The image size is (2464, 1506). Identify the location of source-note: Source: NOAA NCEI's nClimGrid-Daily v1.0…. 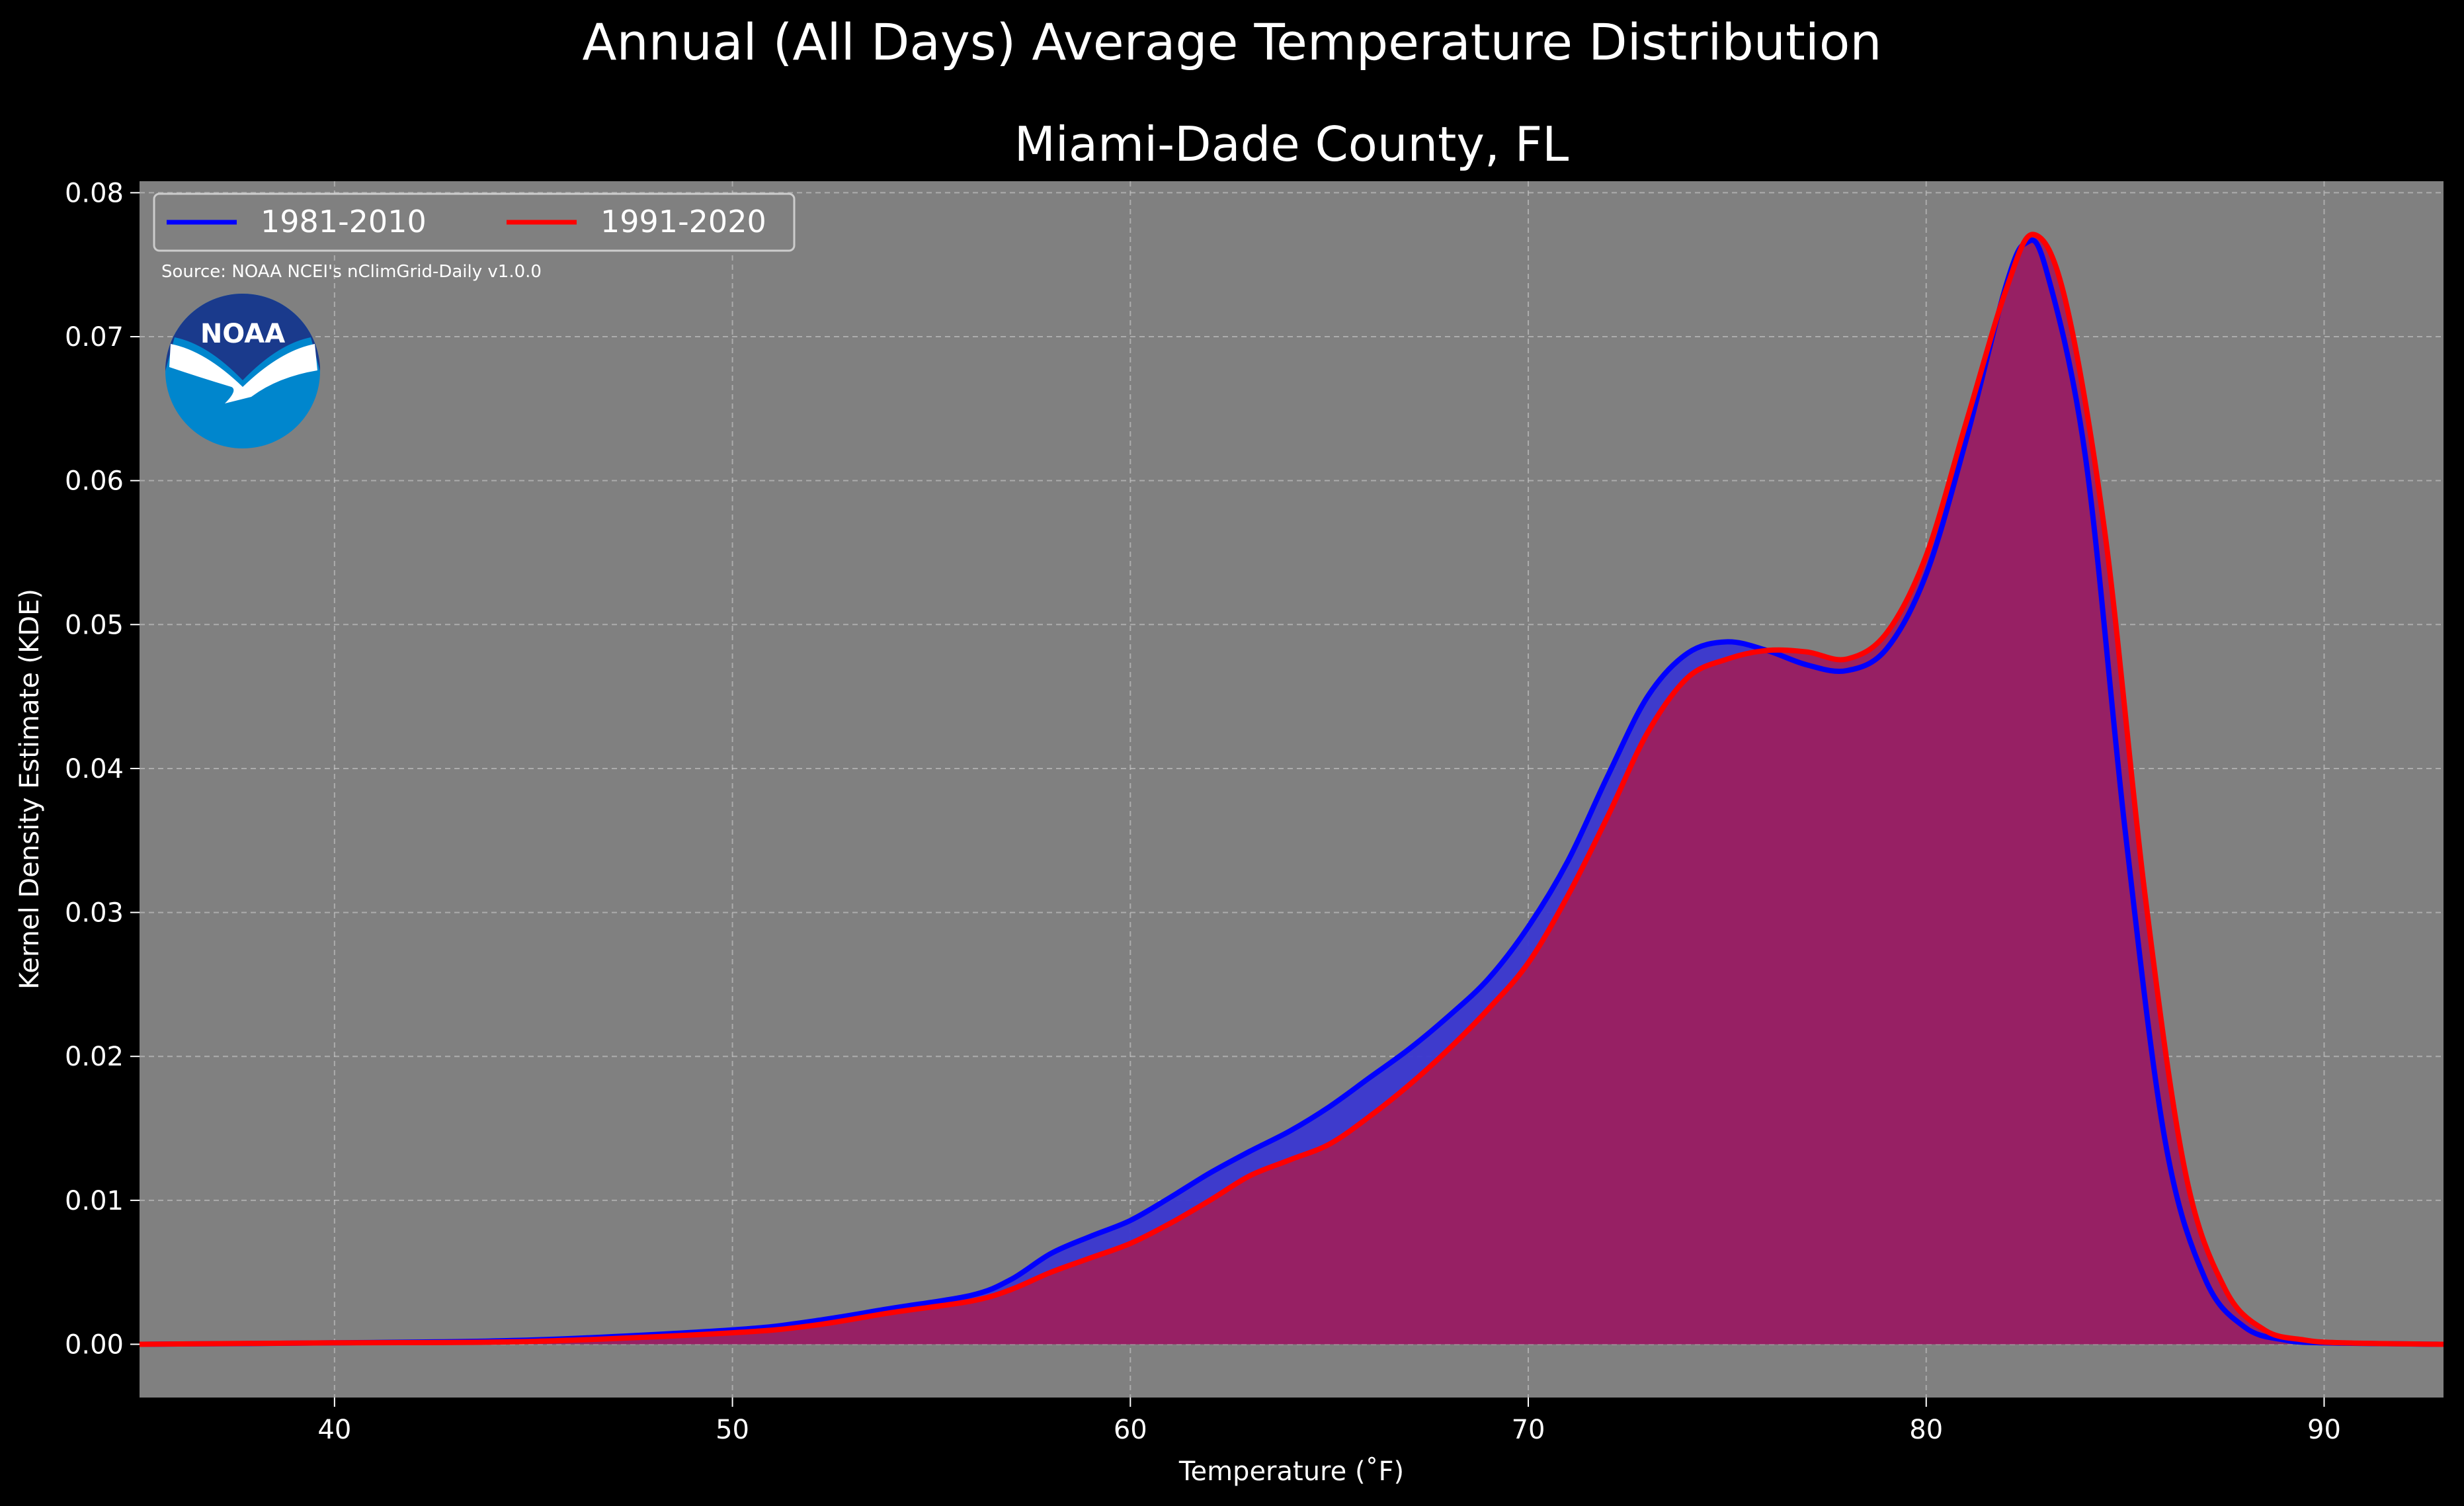
(352, 272).